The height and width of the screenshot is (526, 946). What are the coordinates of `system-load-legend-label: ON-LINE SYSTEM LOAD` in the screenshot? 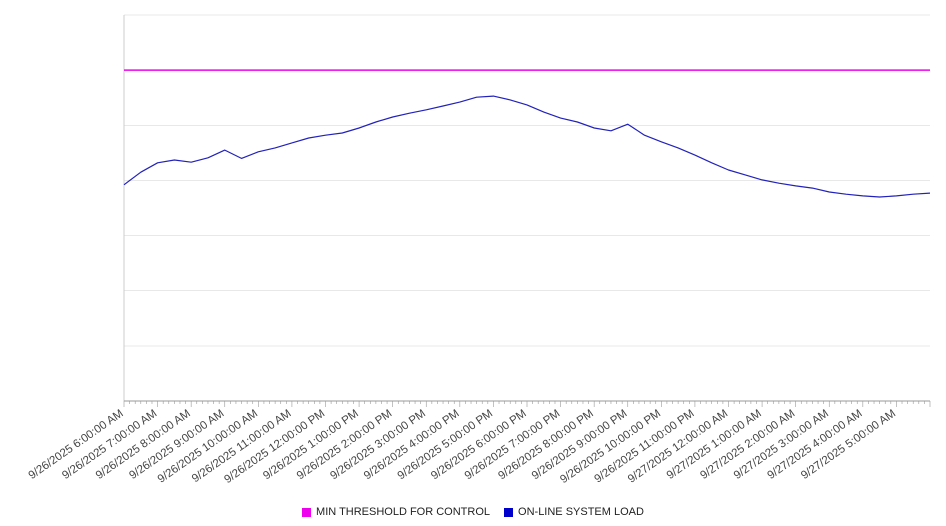 It's located at (581, 512).